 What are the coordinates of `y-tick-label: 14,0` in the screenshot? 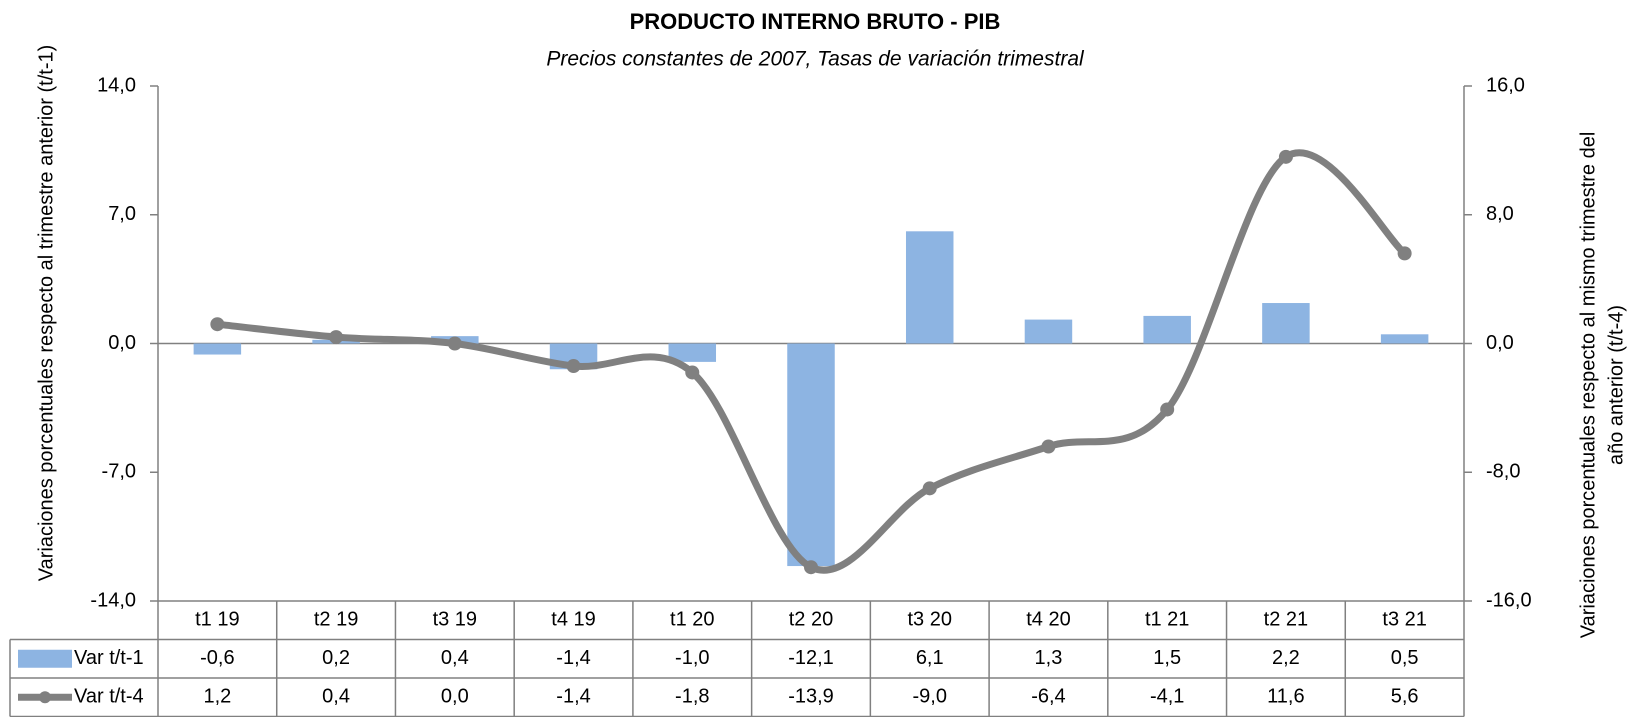 It's located at (116, 85).